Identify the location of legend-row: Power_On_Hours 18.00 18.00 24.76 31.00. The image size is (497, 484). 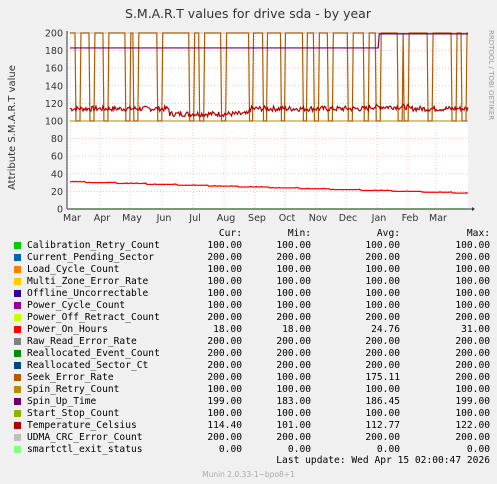
(248, 330).